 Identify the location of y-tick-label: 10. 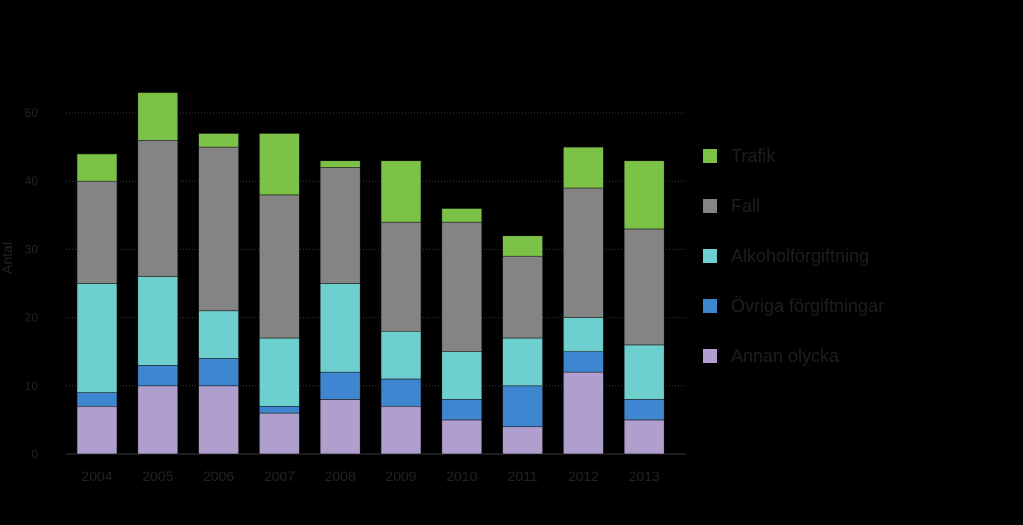
(32, 386).